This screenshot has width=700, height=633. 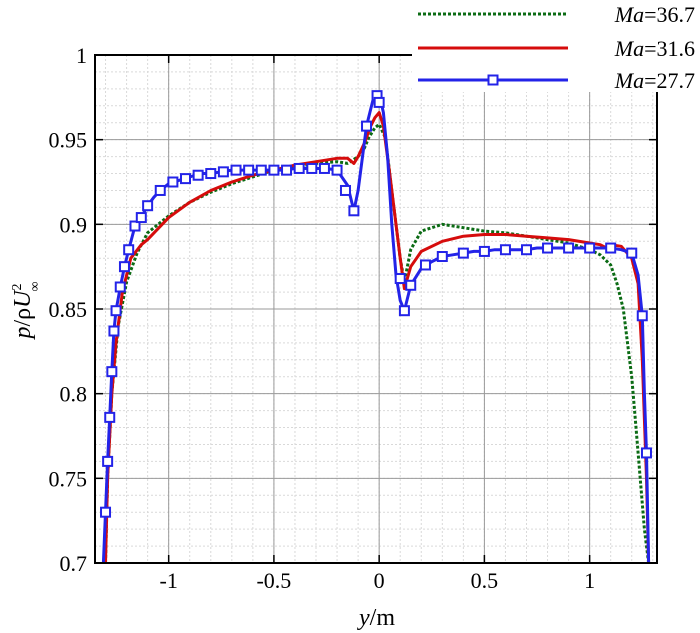 What do you see at coordinates (669, 14) in the screenshot?
I see `legend-label-value: =36.7` at bounding box center [669, 14].